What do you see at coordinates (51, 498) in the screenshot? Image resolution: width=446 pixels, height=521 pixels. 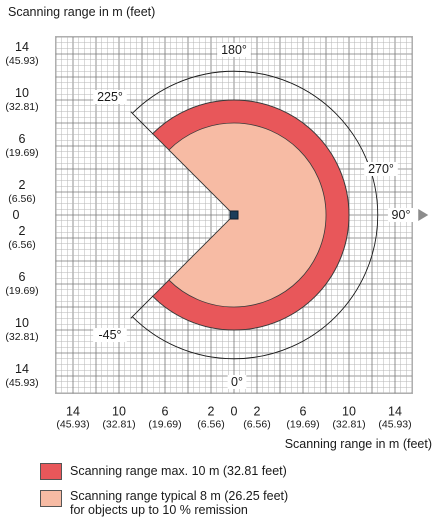 I see `legend-swatch-typical-range` at bounding box center [51, 498].